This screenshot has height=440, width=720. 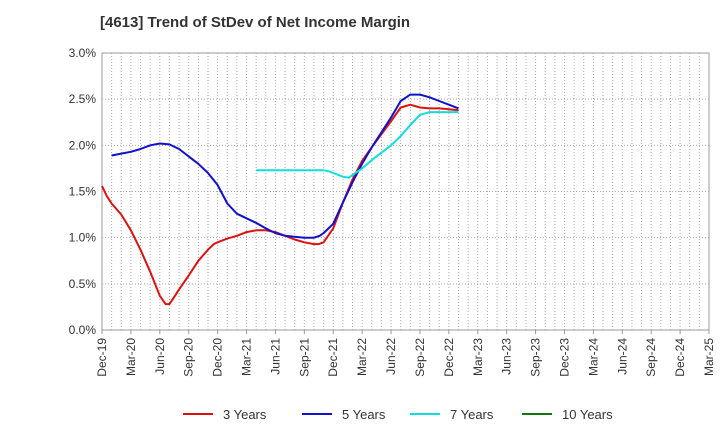 I want to click on legend-label: 5 Years, so click(x=364, y=414).